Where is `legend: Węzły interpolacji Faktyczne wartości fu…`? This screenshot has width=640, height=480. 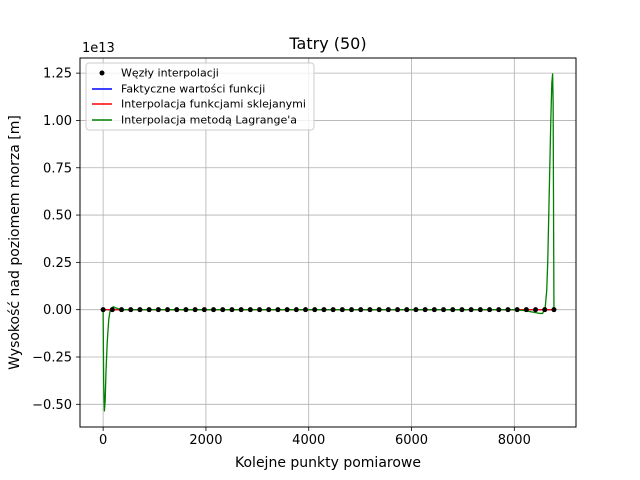
legend: Węzły interpolacji Faktyczne wartości fu… is located at coordinates (200, 96).